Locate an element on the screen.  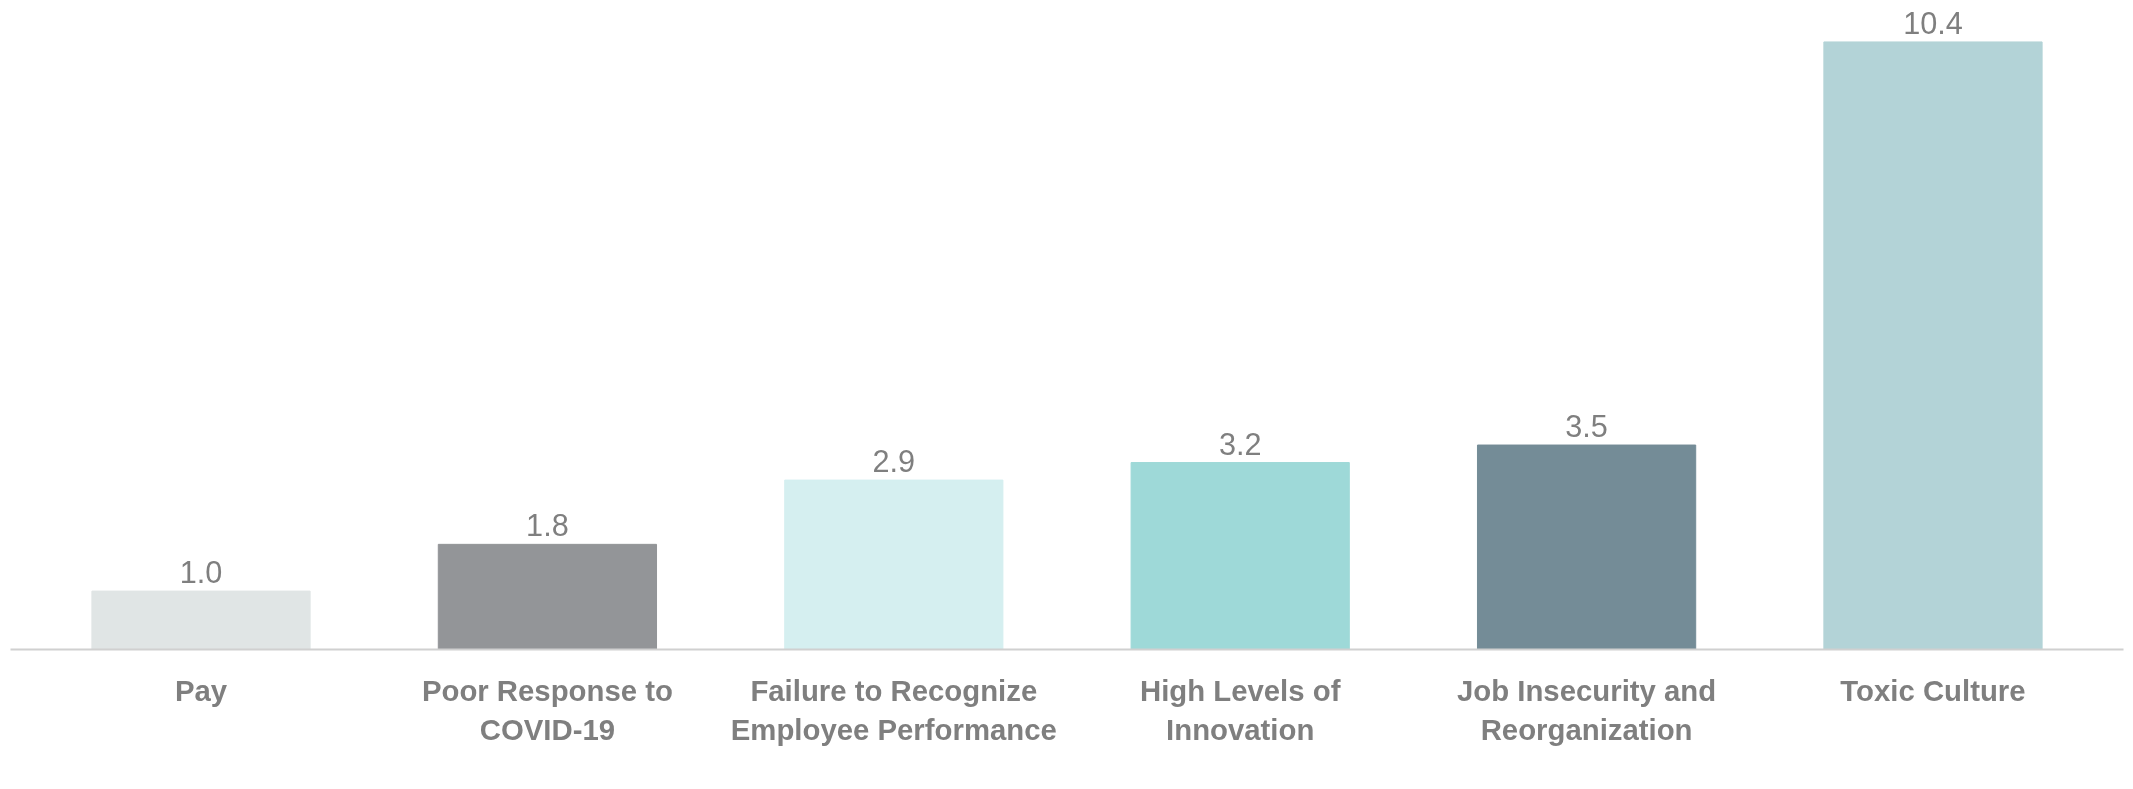
x-tick-label: Failure to Recognize Employee Performance is located at coordinates (893, 710).